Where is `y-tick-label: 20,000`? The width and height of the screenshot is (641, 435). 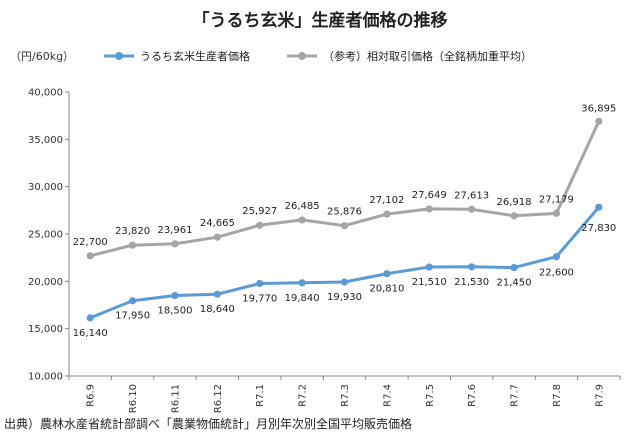
y-tick-label: 20,000 is located at coordinates (45, 282).